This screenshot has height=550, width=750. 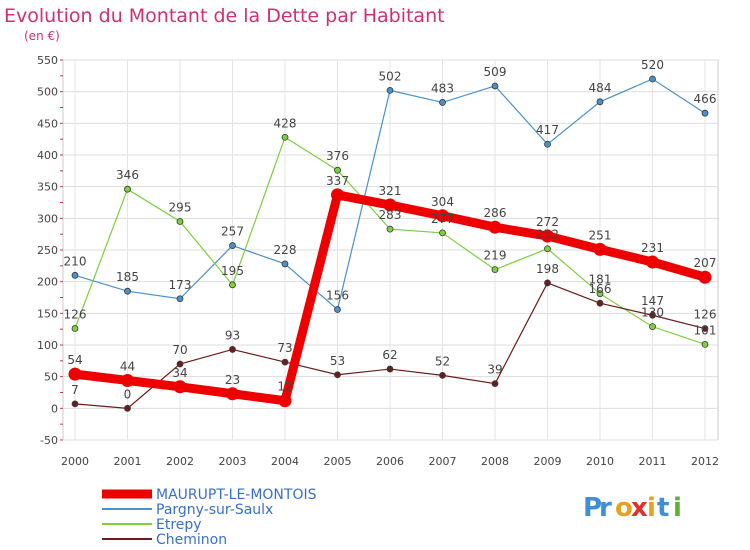 I want to click on data-label: 62, so click(x=389, y=355).